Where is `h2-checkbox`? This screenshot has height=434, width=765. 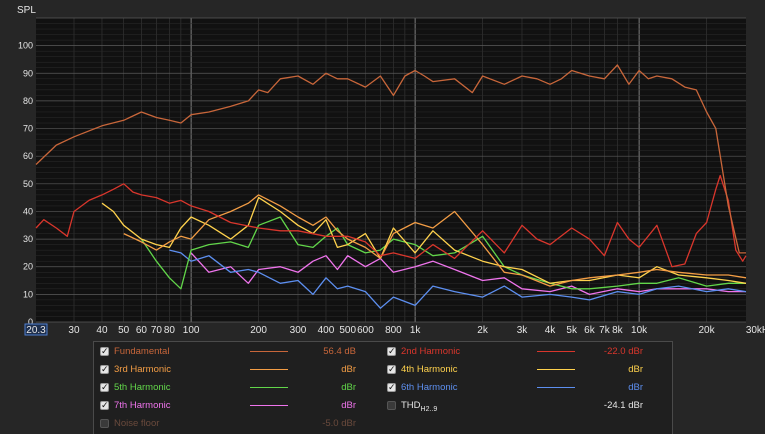 h2-checkbox is located at coordinates (391, 352).